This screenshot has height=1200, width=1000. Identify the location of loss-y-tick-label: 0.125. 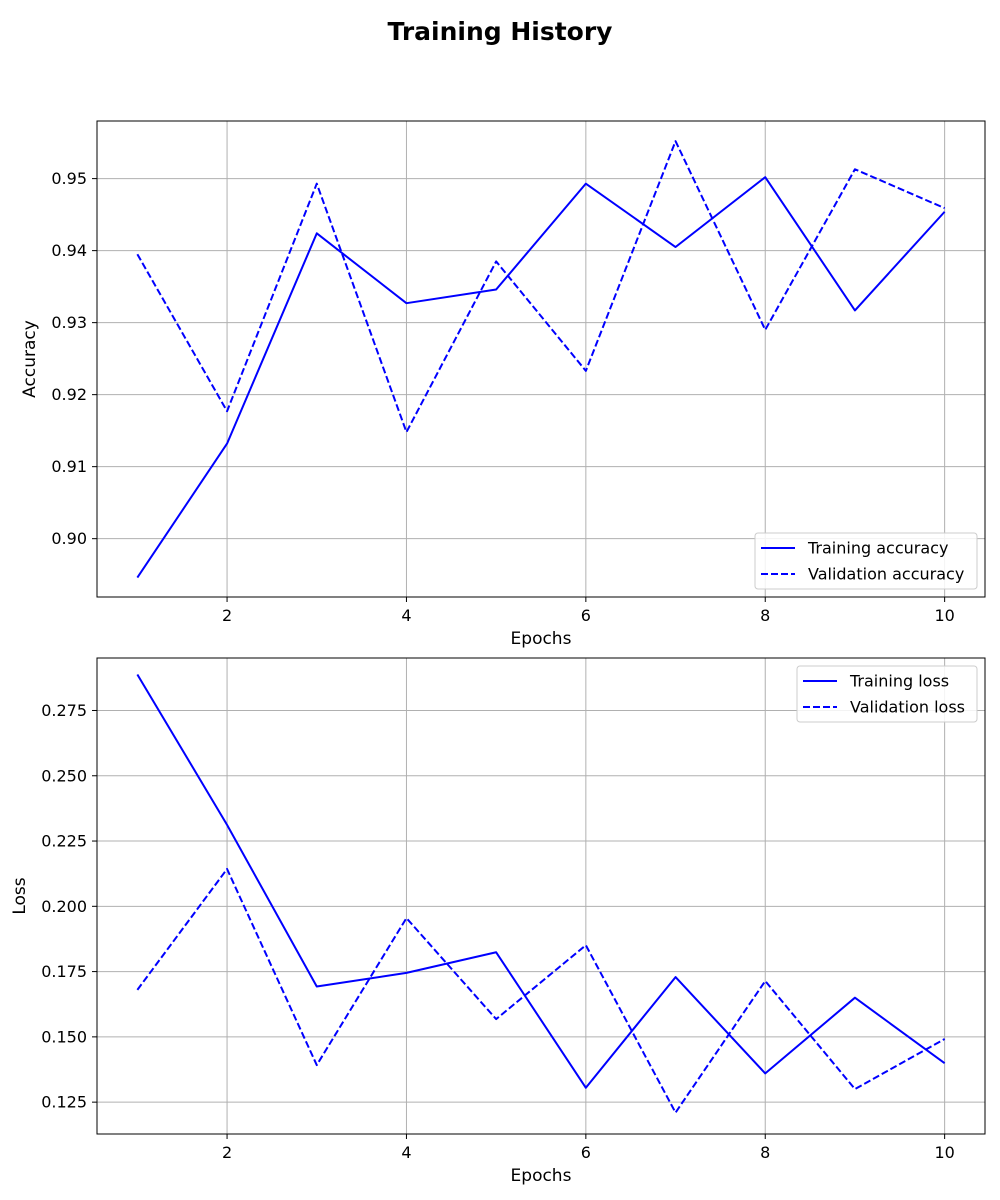
(64, 1102).